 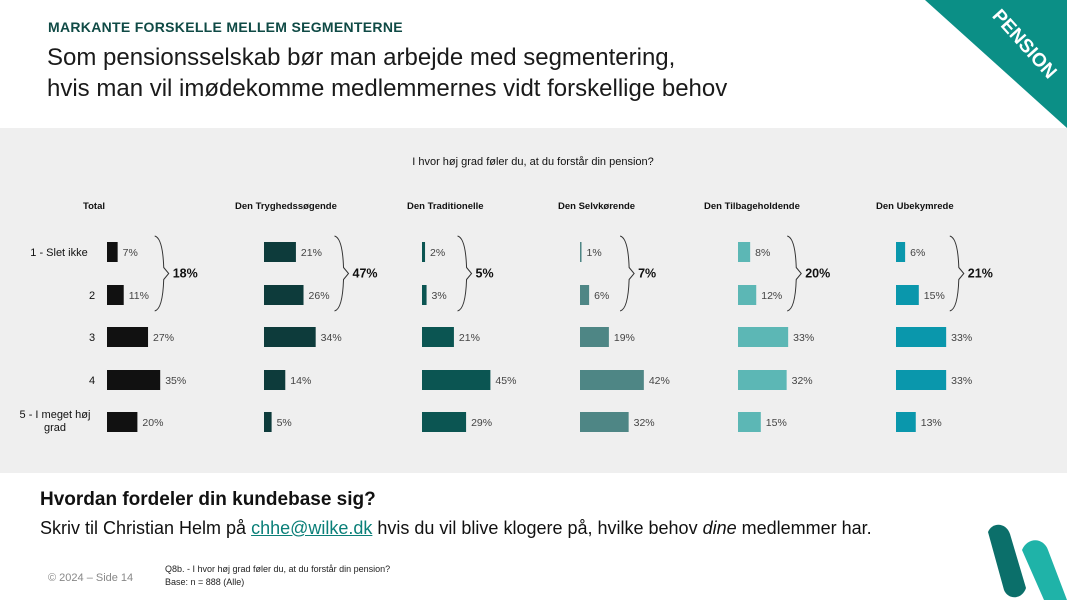 What do you see at coordinates (931, 423) in the screenshot?
I see `bar-value-label: 13%` at bounding box center [931, 423].